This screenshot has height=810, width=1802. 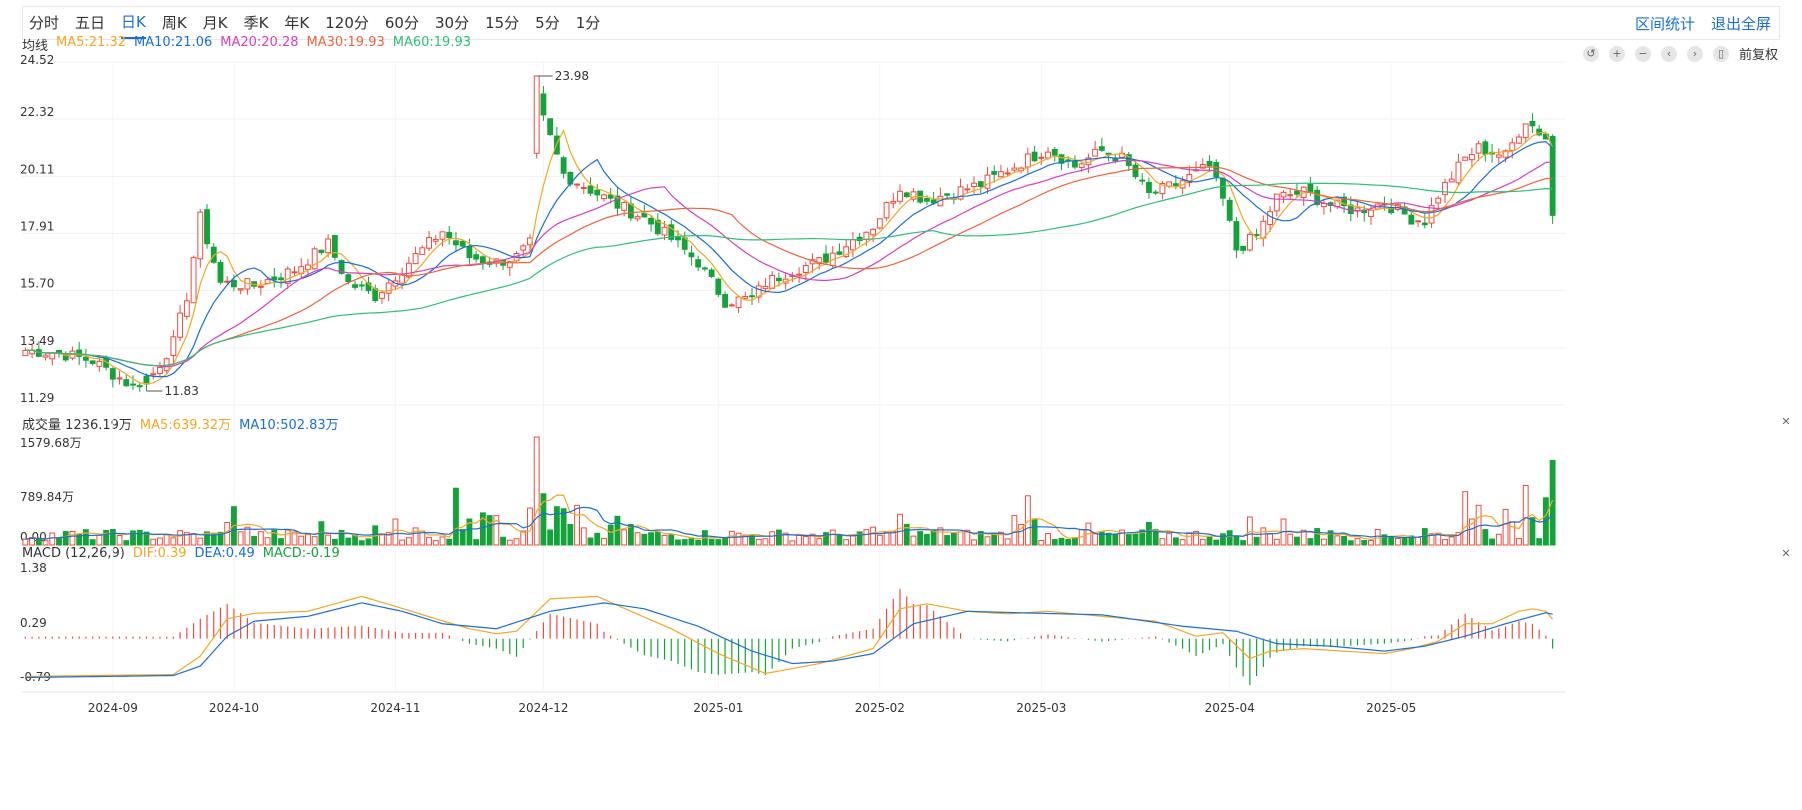 I want to click on tab-period: 五日, so click(x=90, y=23).